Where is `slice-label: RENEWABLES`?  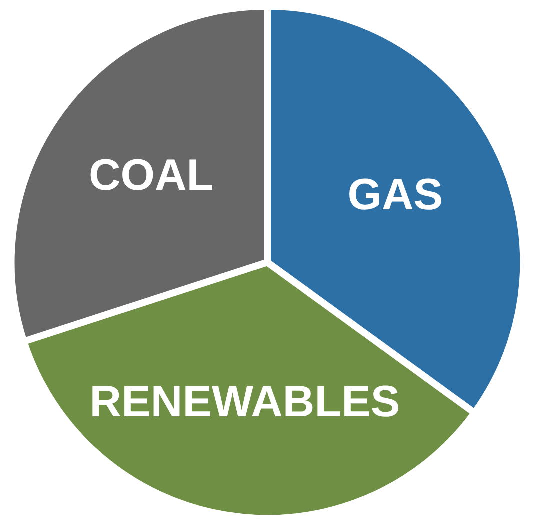
slice-label: RENEWABLES is located at coordinates (245, 402).